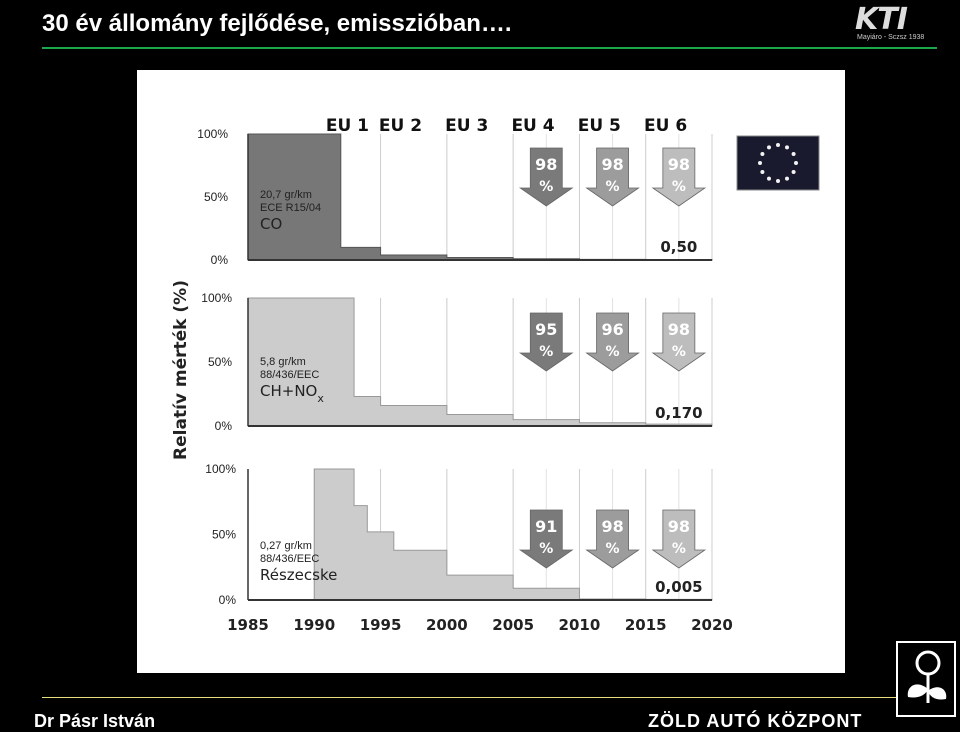 The image size is (960, 732). I want to click on plant-leaf-icon, so click(926, 679).